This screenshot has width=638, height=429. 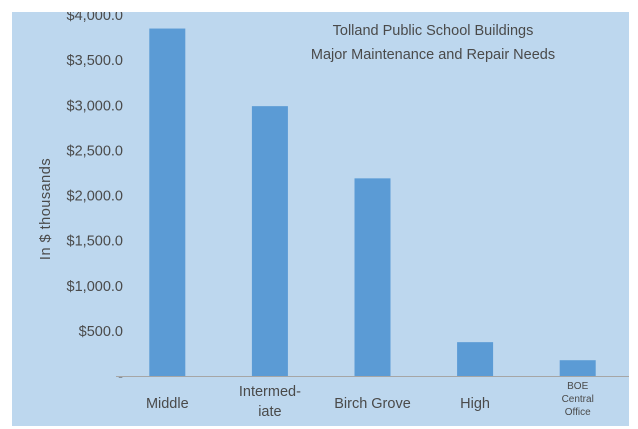 I want to click on y-tick-label: $4,000.0, so click(x=95, y=18).